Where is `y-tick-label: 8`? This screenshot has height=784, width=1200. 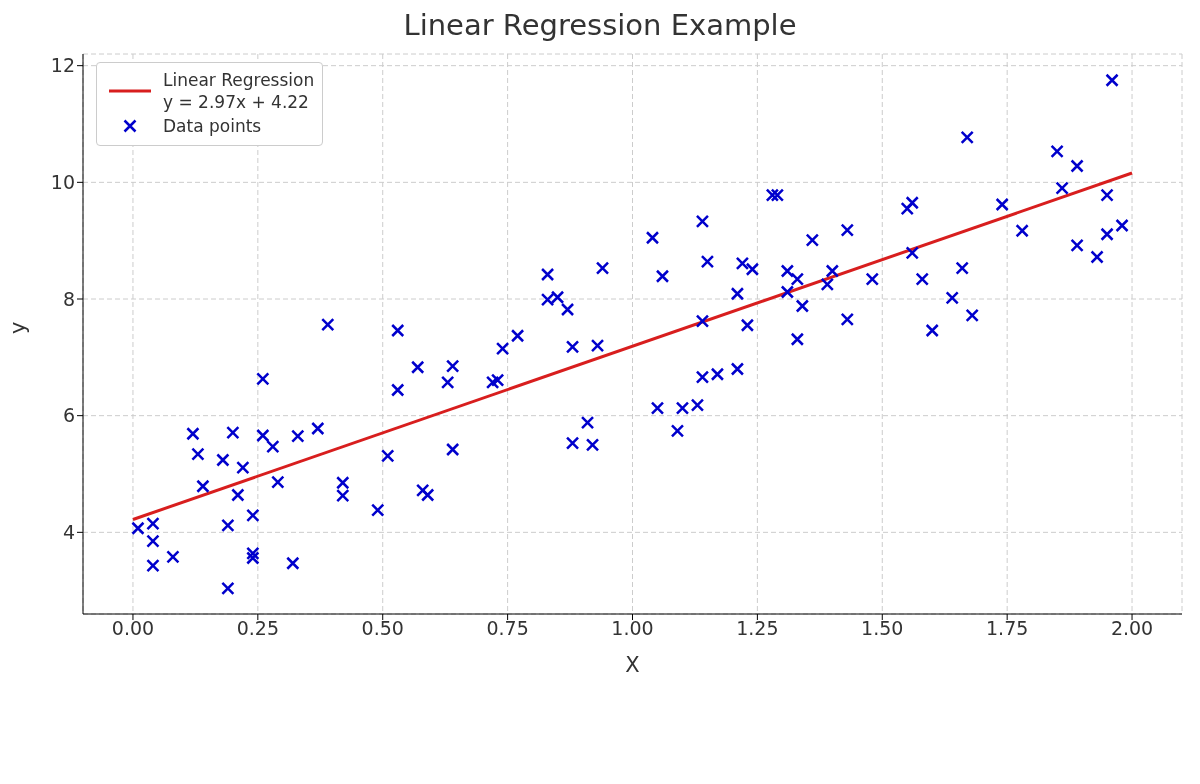
y-tick-label: 8 is located at coordinates (68, 298).